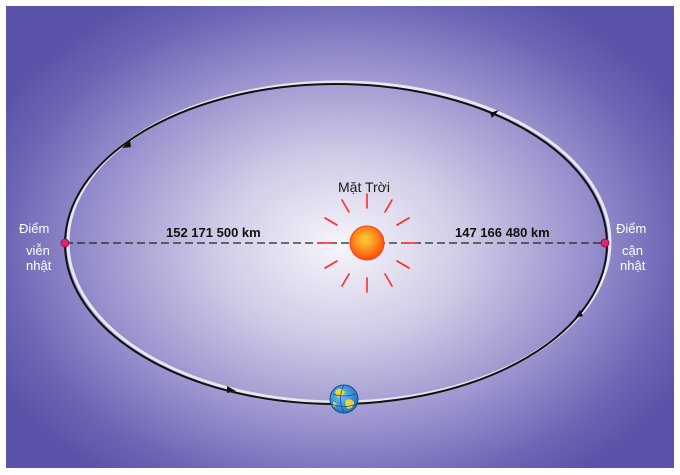 The height and width of the screenshot is (475, 680). Describe the element at coordinates (367, 243) in the screenshot. I see `sun-icon` at that location.